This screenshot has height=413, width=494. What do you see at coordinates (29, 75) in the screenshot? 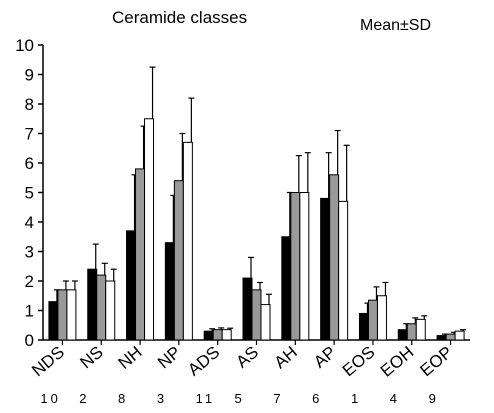
I see `y-tick-label: 9` at bounding box center [29, 75].